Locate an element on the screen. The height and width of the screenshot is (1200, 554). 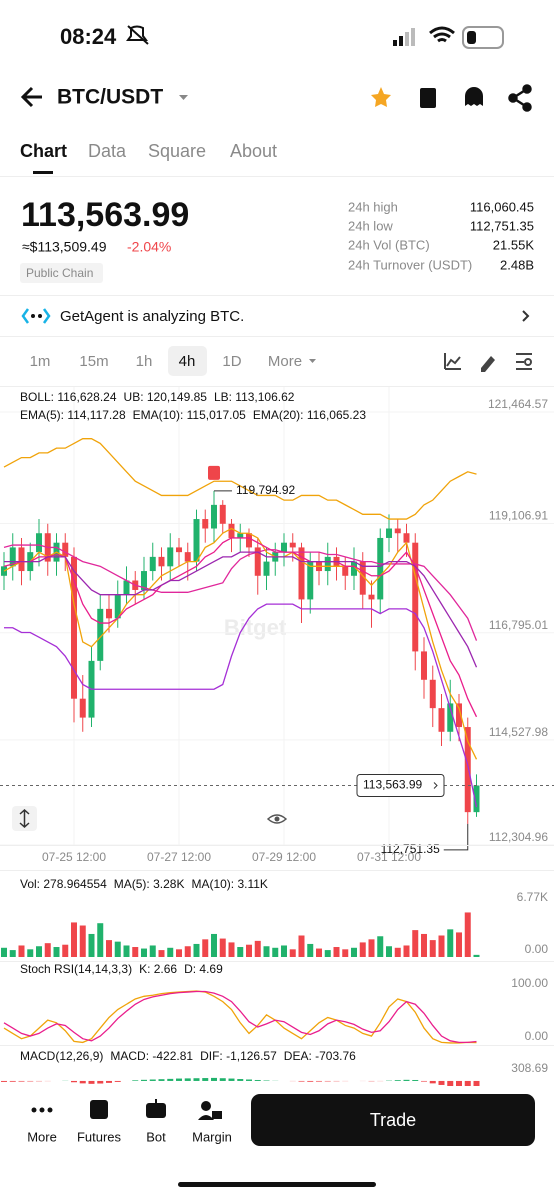
battery is located at coordinates (483, 37).